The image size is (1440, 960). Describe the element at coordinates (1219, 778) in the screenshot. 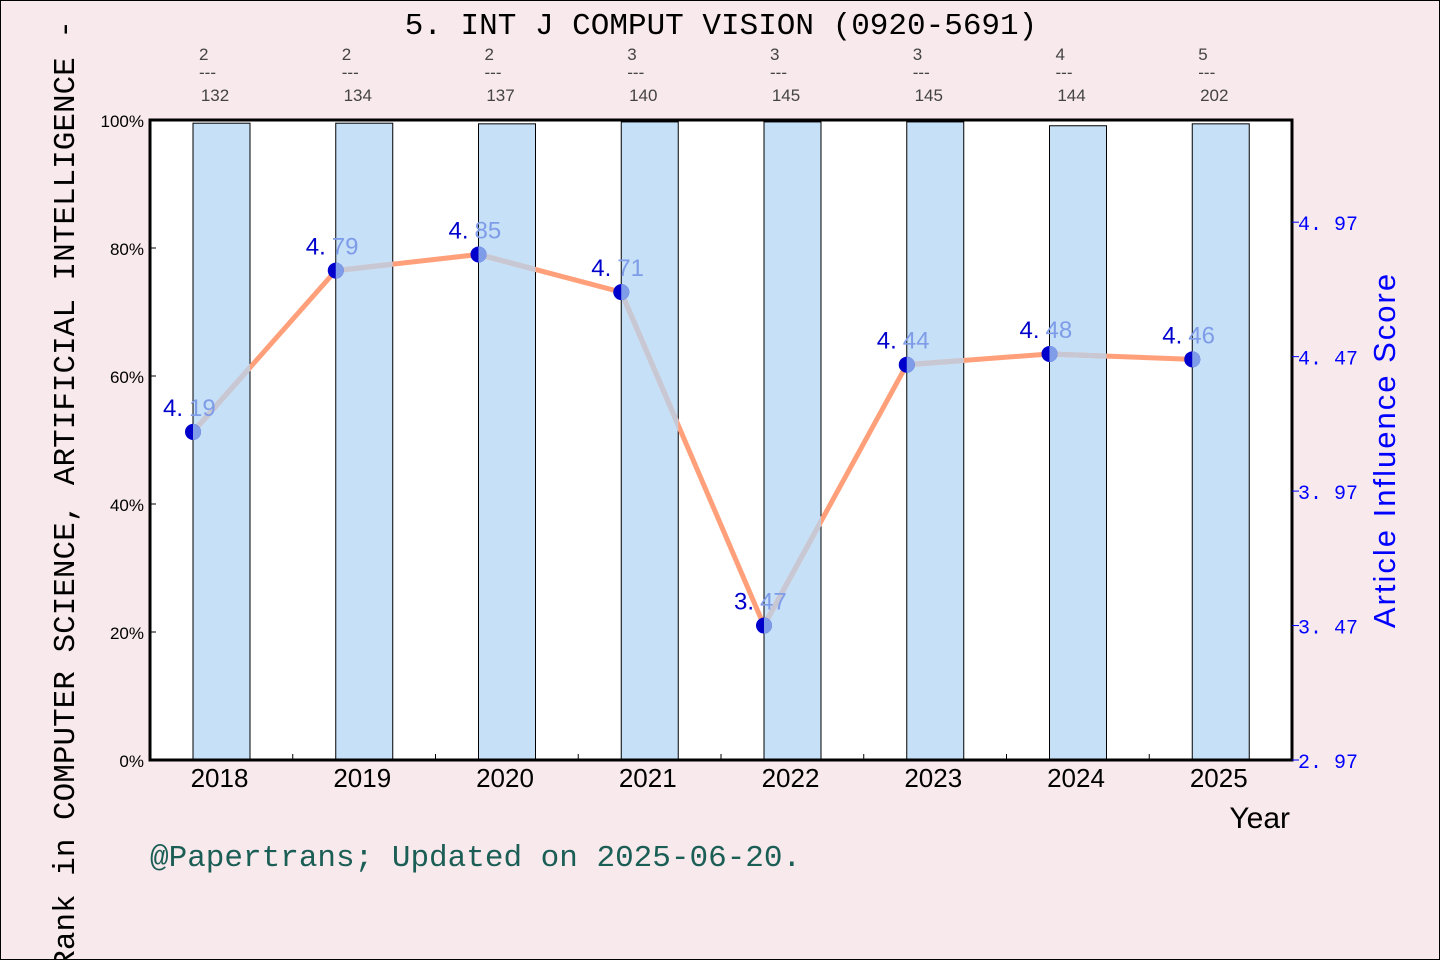

I see `x-tick-label: 2025` at that location.